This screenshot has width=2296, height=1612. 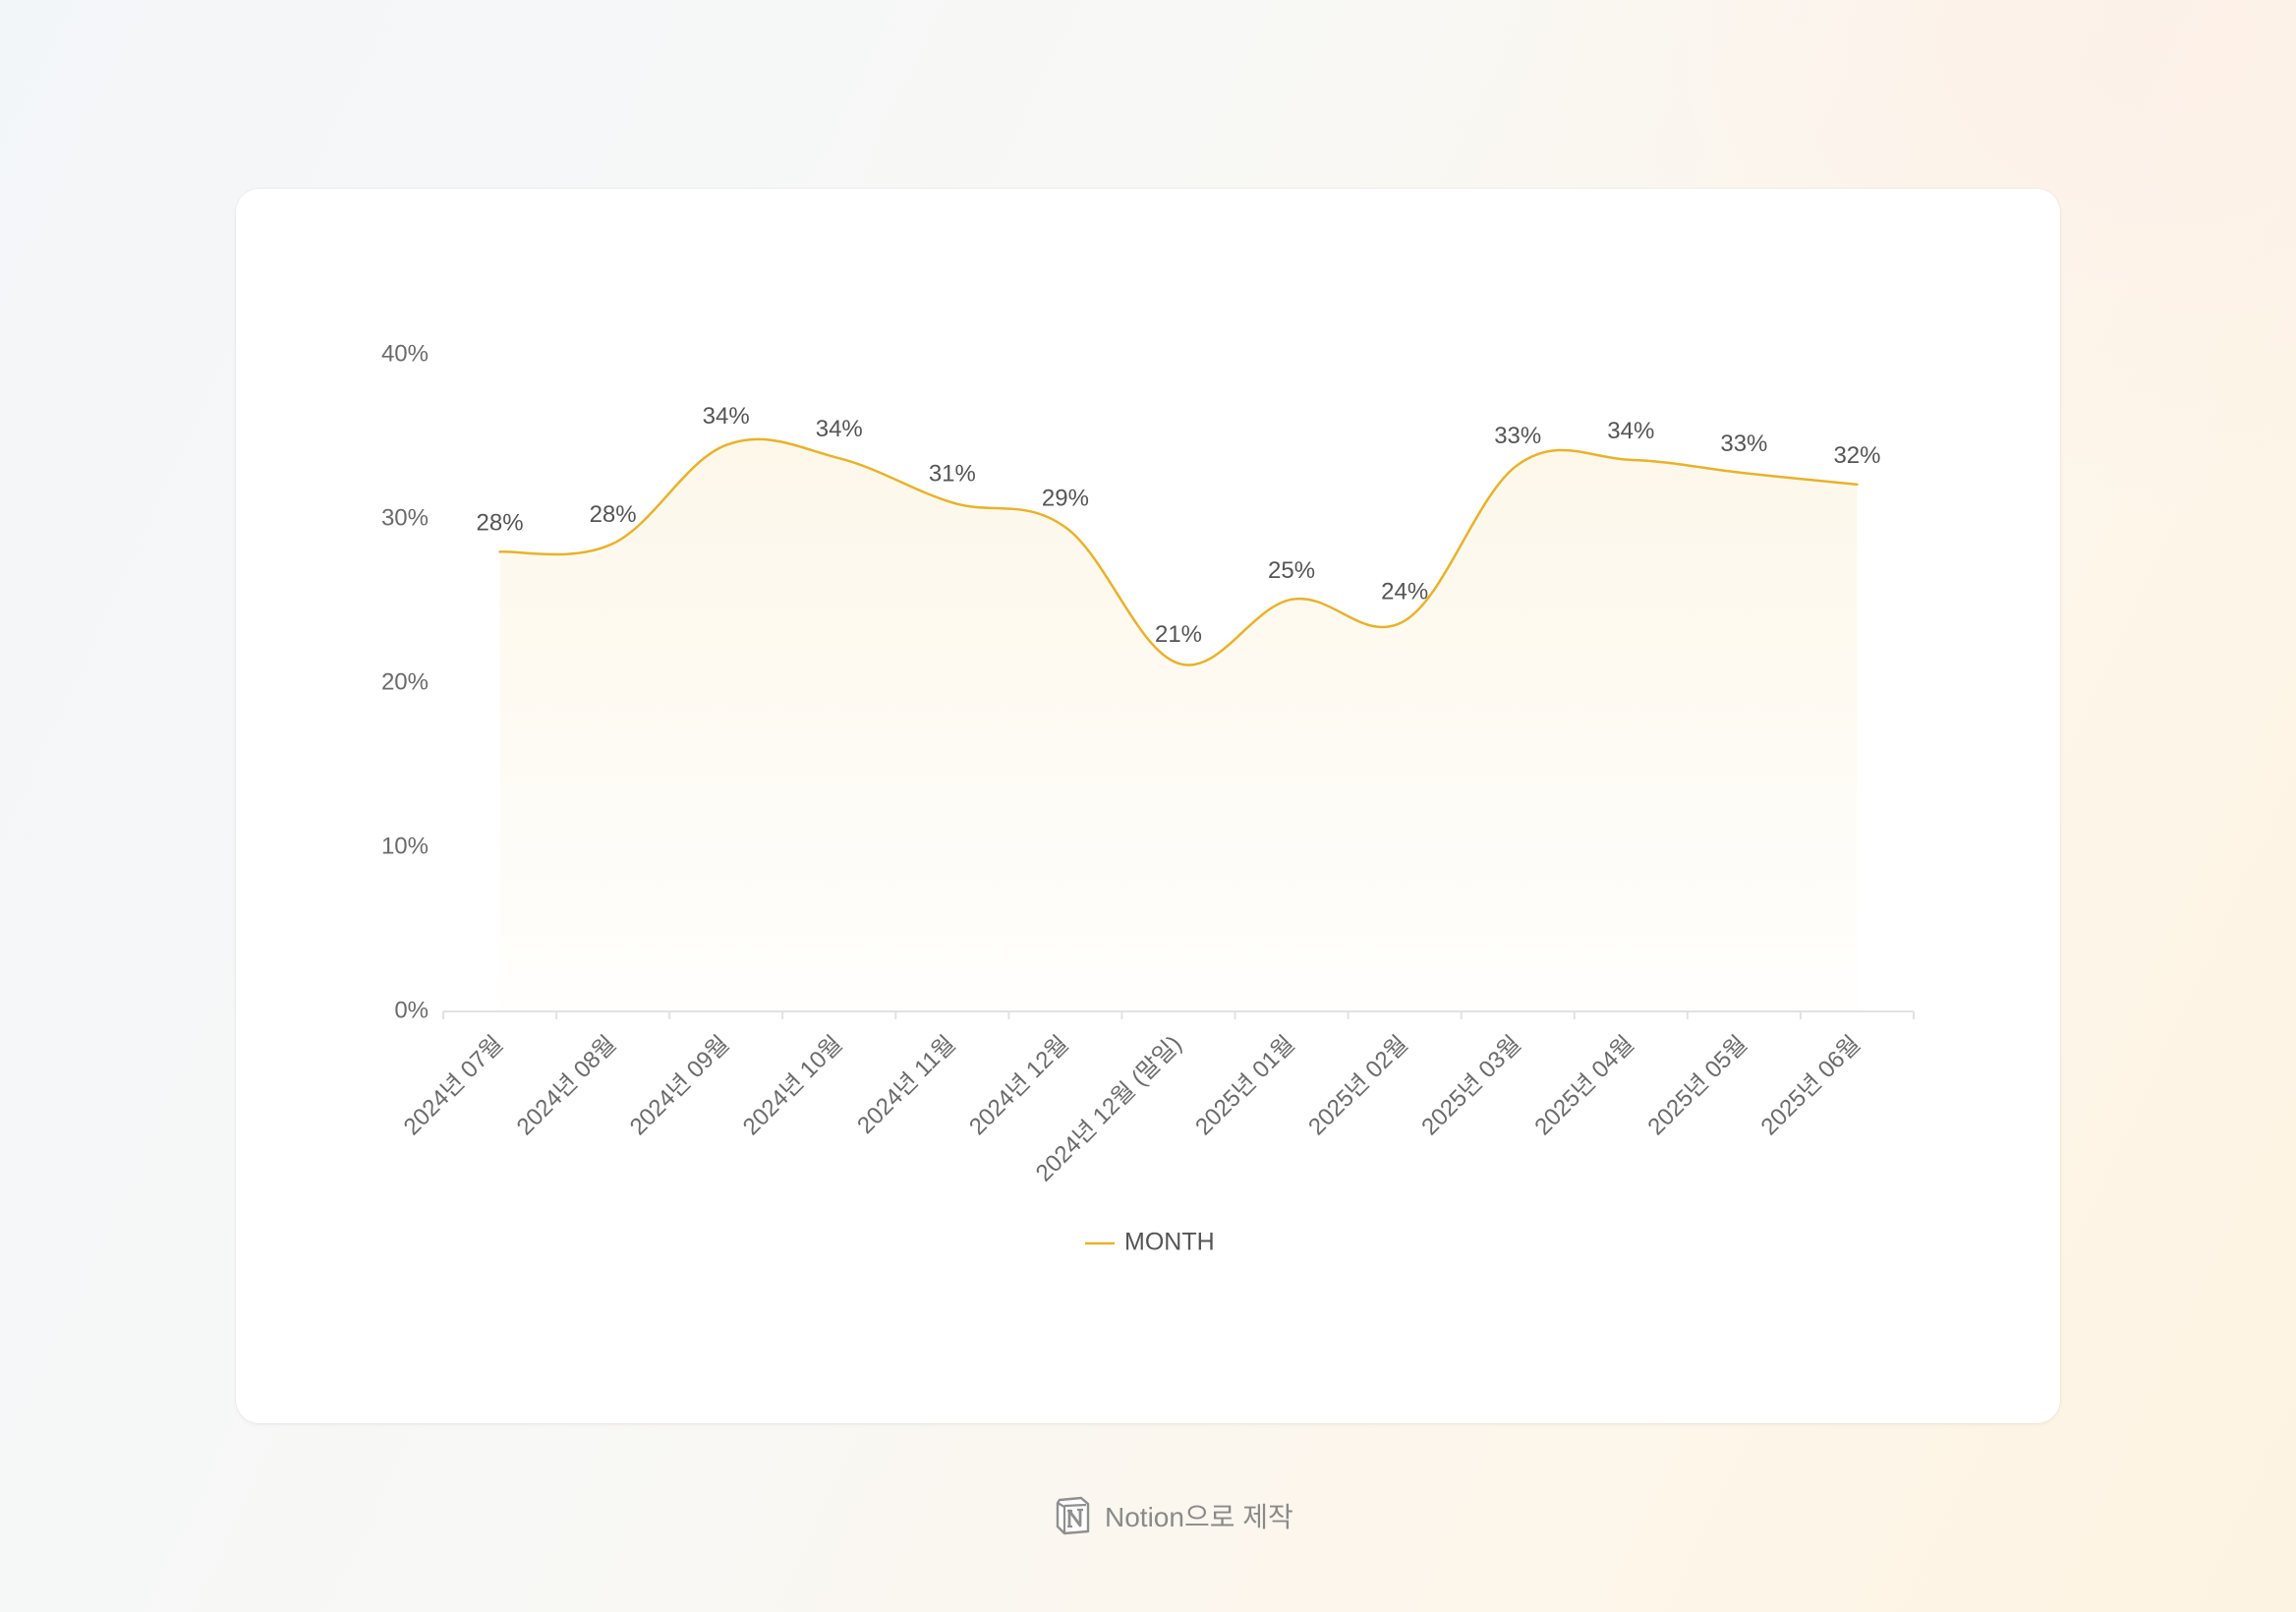 I want to click on y-tick-label: 20%, so click(x=405, y=681).